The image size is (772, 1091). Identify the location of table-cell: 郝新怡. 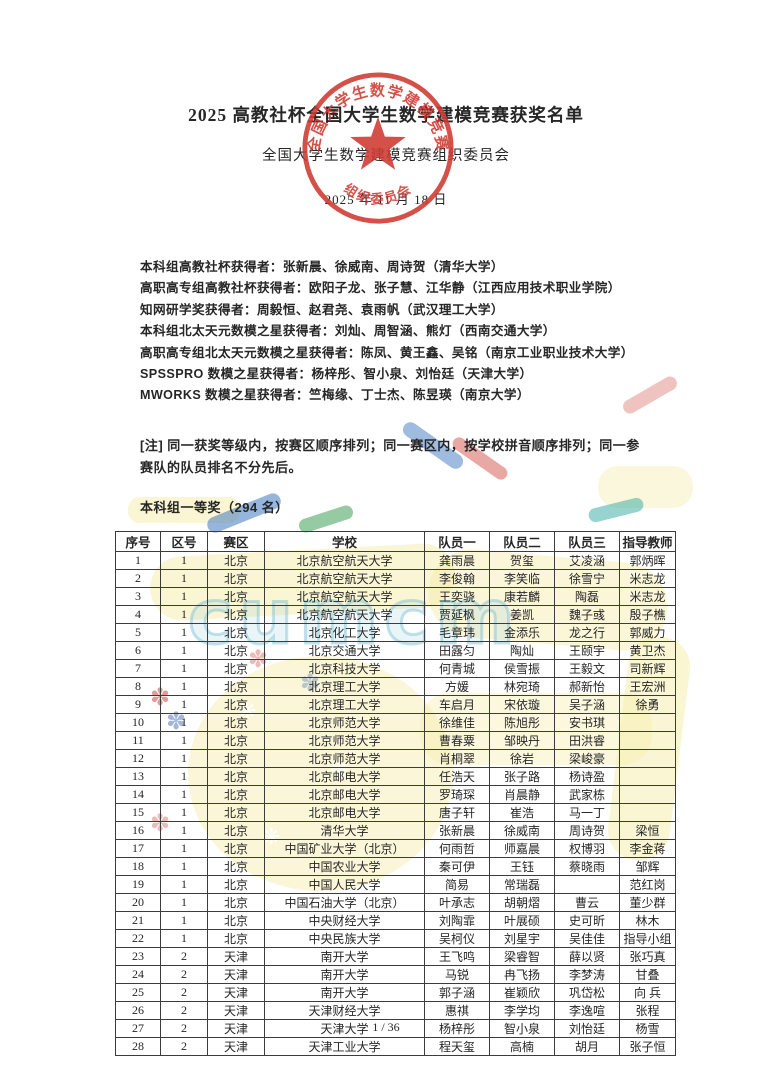
(587, 686).